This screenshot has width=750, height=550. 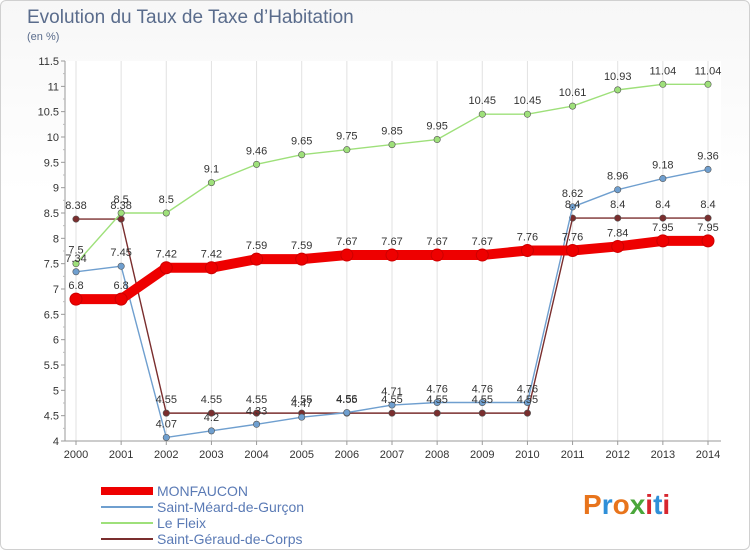 What do you see at coordinates (166, 200) in the screenshot?
I see `data-label: 8.5` at bounding box center [166, 200].